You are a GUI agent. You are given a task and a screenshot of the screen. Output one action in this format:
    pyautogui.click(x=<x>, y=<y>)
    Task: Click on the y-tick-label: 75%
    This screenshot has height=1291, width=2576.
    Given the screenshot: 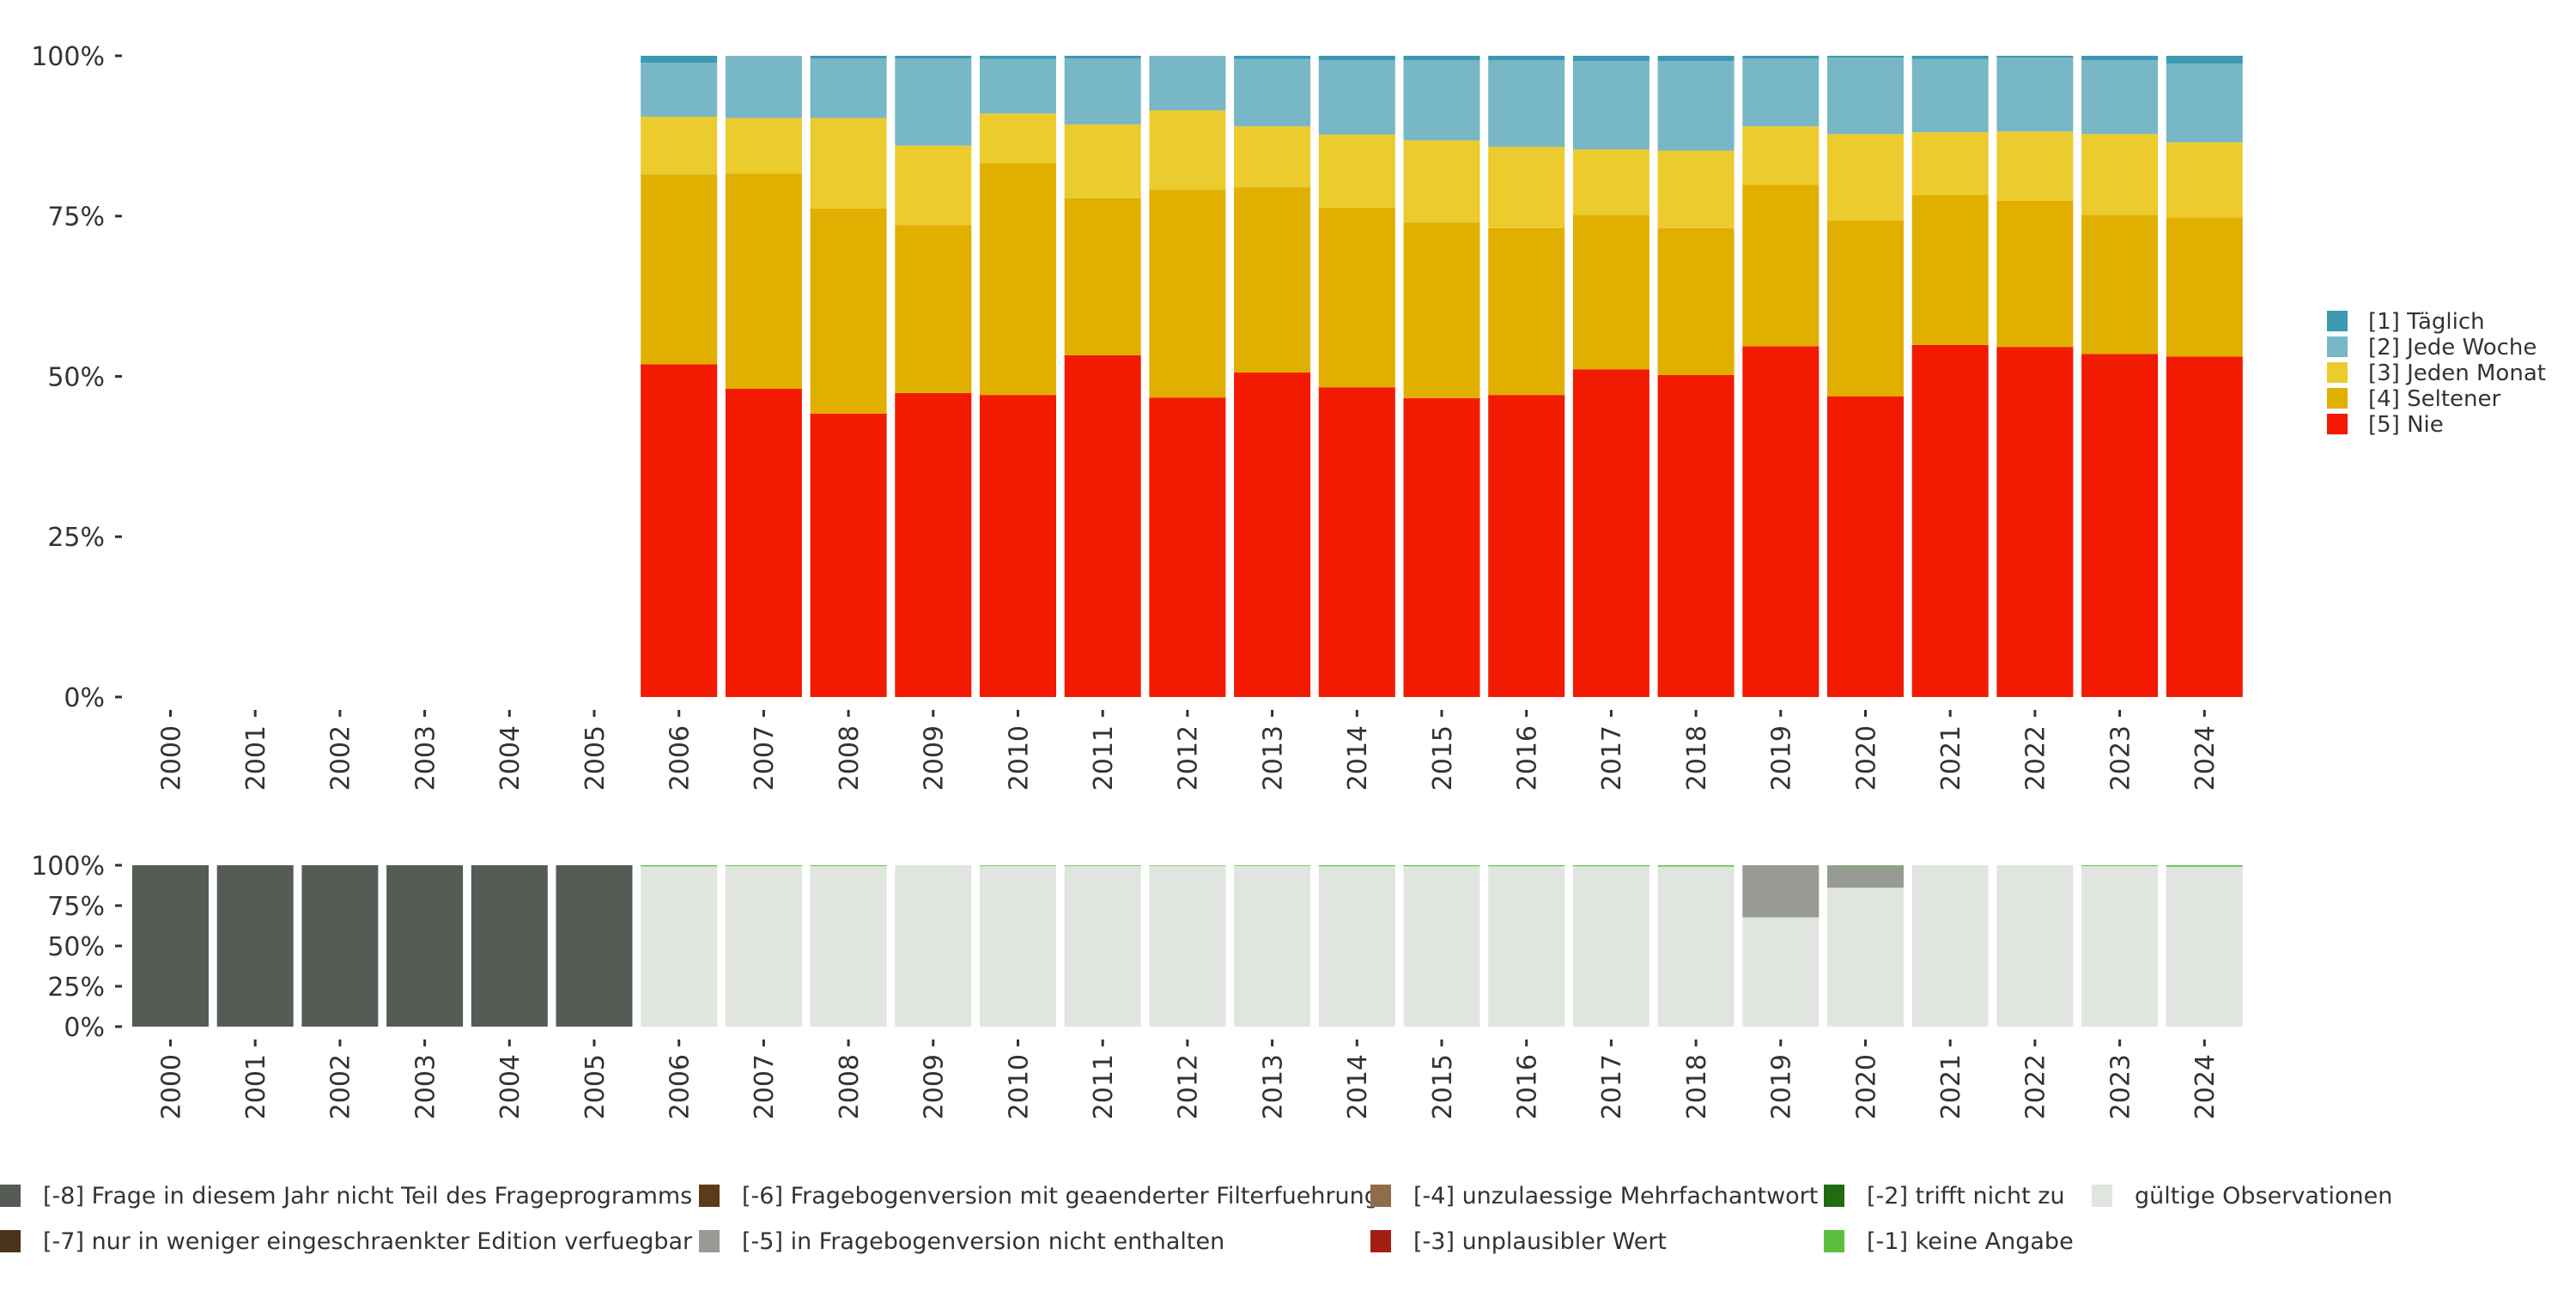 What is the action you would take?
    pyautogui.click(x=76, y=907)
    